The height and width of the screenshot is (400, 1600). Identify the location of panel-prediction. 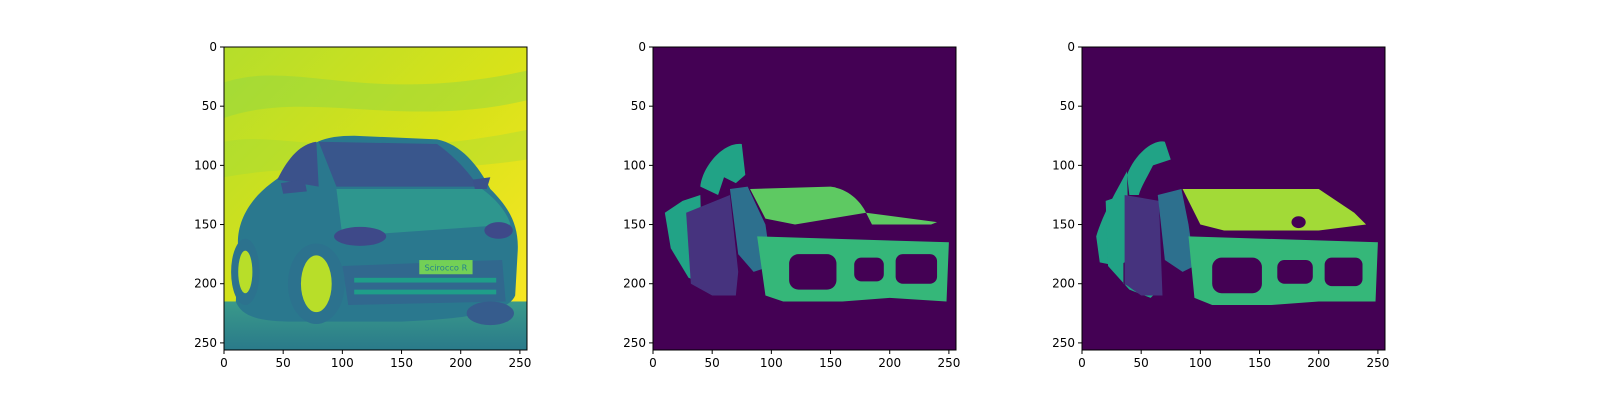
(805, 199).